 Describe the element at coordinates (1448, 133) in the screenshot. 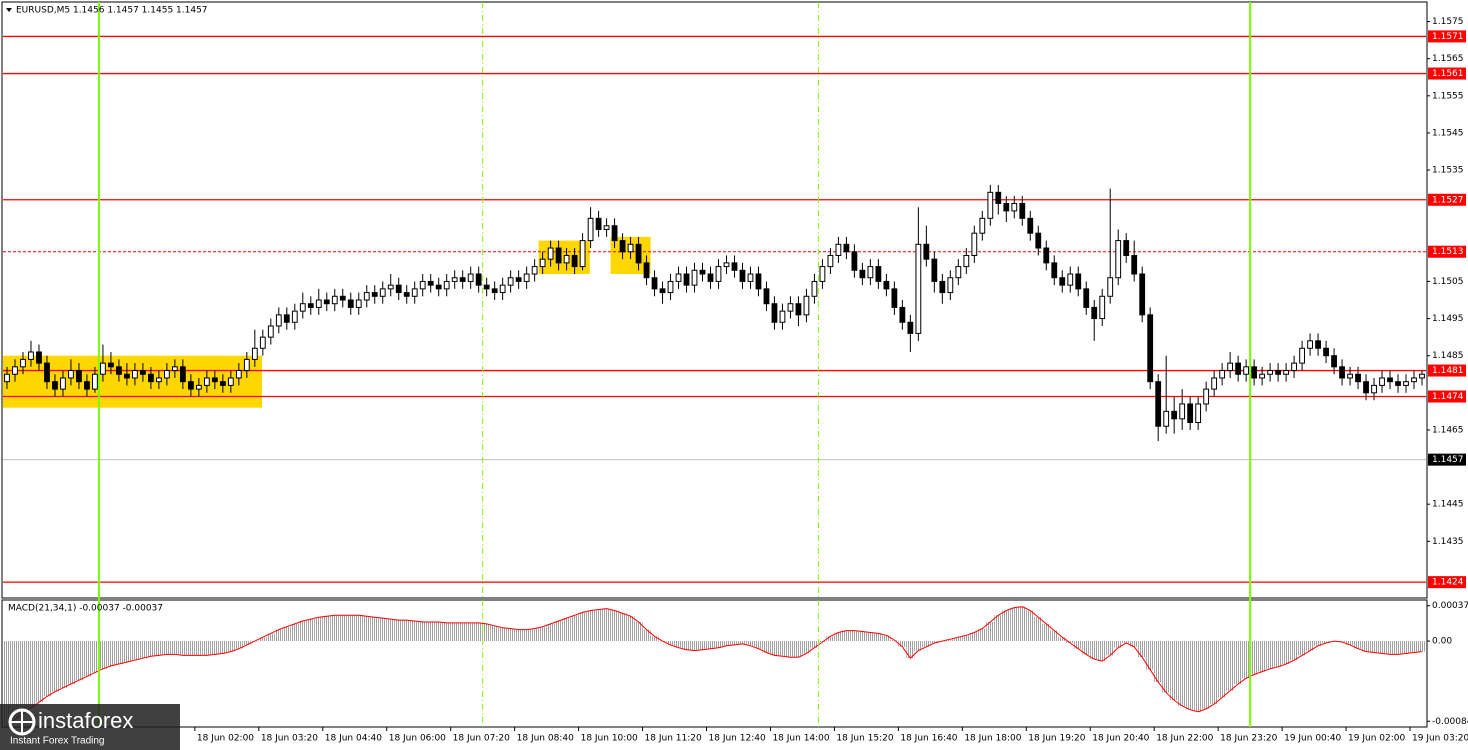

I see `y-tick-label: 1.1545` at that location.